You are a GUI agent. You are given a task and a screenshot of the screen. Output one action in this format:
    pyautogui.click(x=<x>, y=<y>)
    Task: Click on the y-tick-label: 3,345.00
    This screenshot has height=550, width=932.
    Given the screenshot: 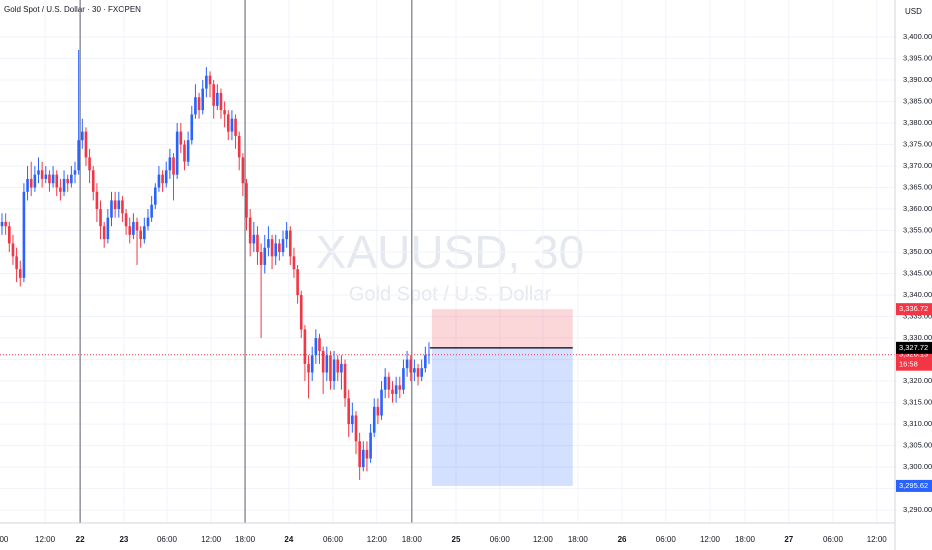 What is the action you would take?
    pyautogui.click(x=917, y=273)
    